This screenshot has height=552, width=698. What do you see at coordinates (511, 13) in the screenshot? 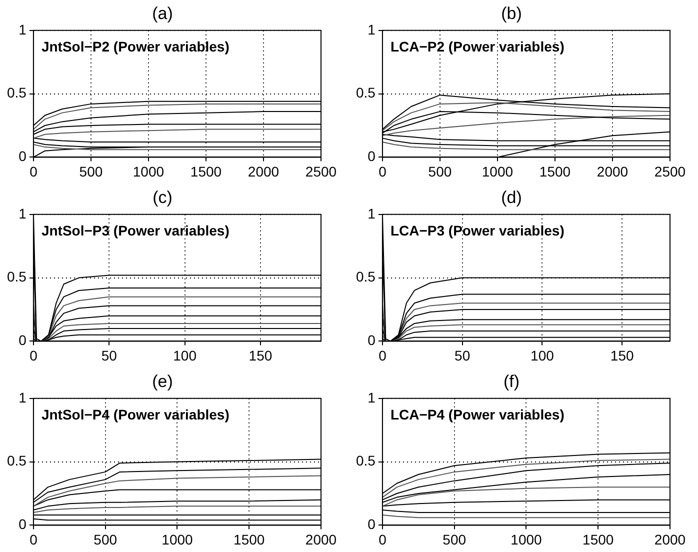
I see `chart-title: (b)` at bounding box center [511, 13].